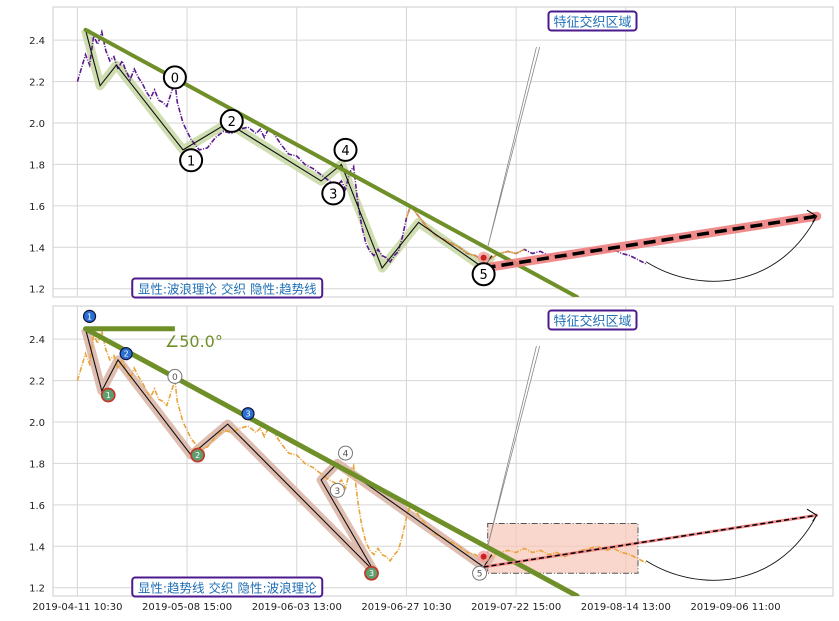 The image size is (839, 621). What do you see at coordinates (297, 607) in the screenshot?
I see `x-tick-label: 2019-06-03 13:00` at bounding box center [297, 607].